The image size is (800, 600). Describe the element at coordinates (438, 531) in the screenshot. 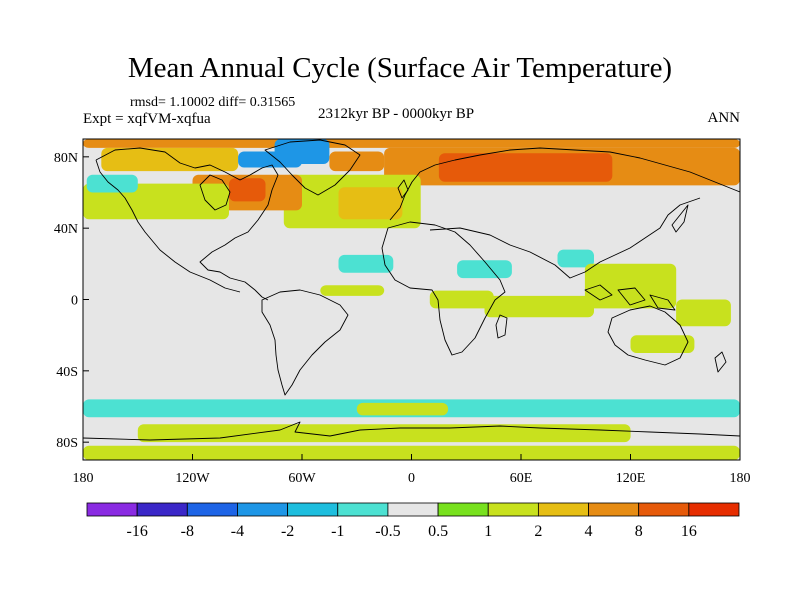

I see `colorbar-label: 0.5` at that location.